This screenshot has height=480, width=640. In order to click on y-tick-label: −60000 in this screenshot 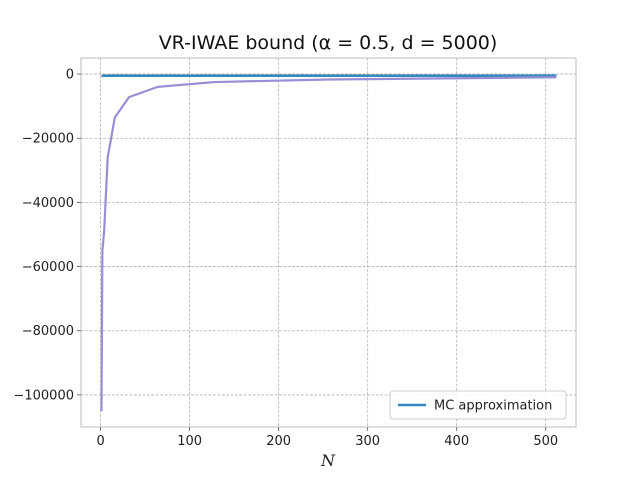, I will do `click(48, 267)`.